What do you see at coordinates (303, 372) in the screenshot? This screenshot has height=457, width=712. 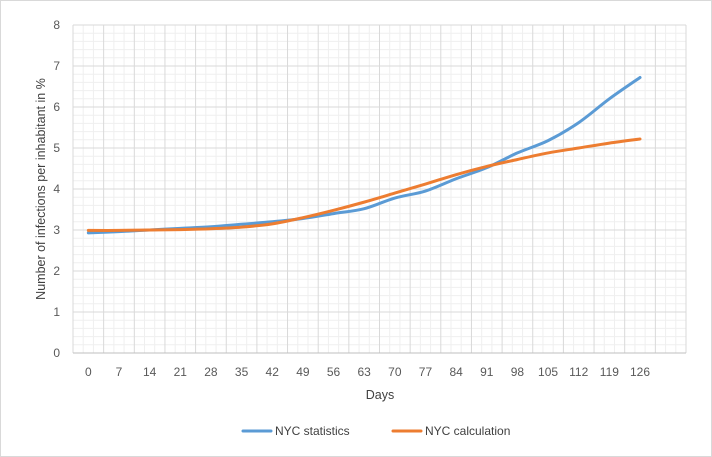 I see `x-tick-label: 49` at bounding box center [303, 372].